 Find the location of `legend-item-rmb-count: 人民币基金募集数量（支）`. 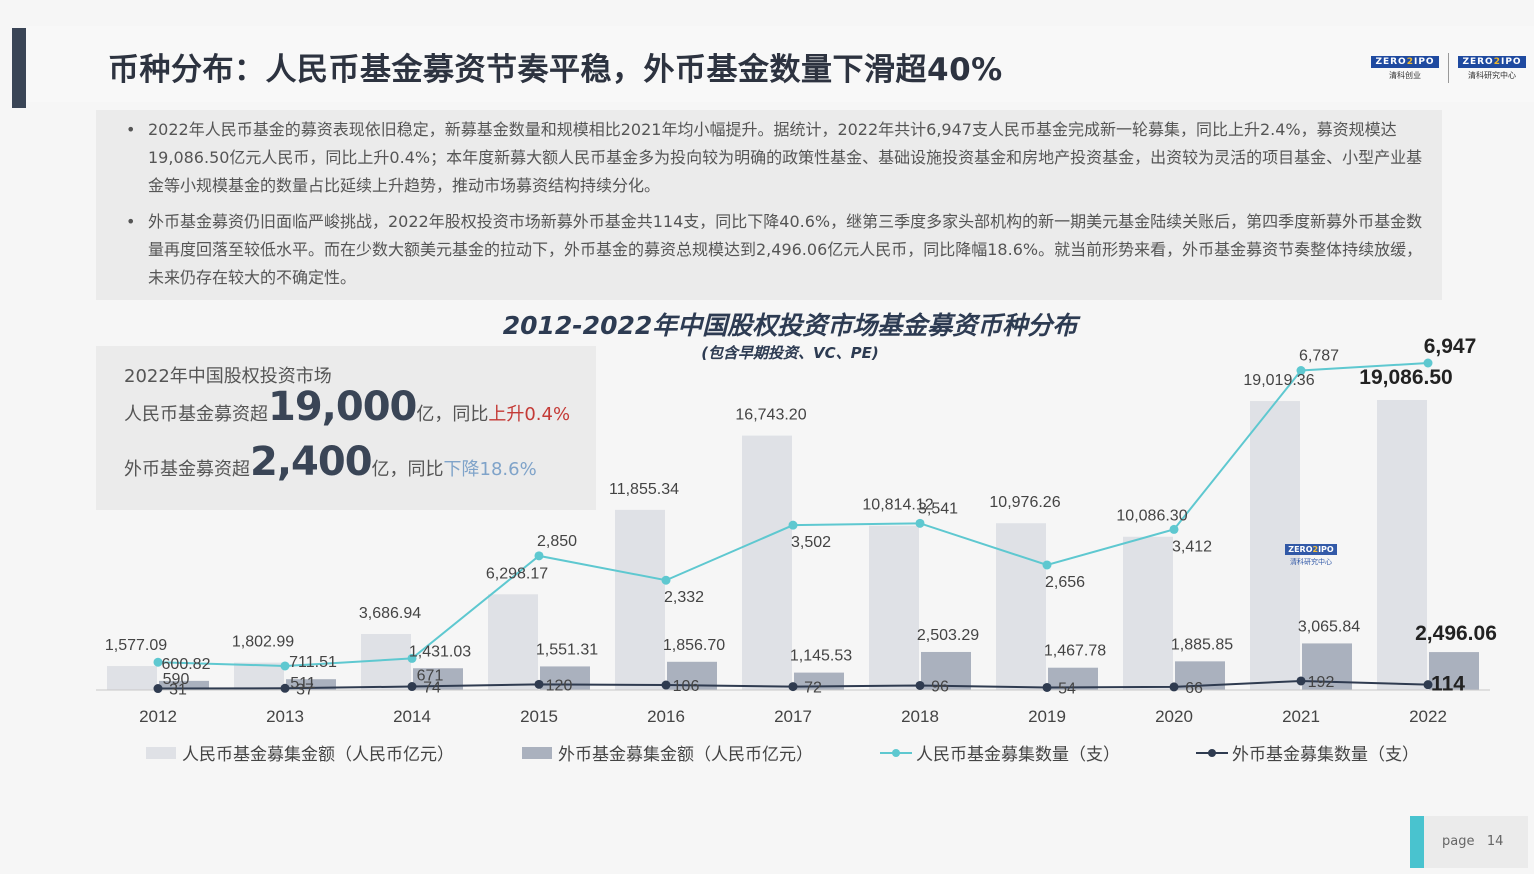

legend-item-rmb-count: 人民币基金募集数量（支） is located at coordinates (1000, 752).